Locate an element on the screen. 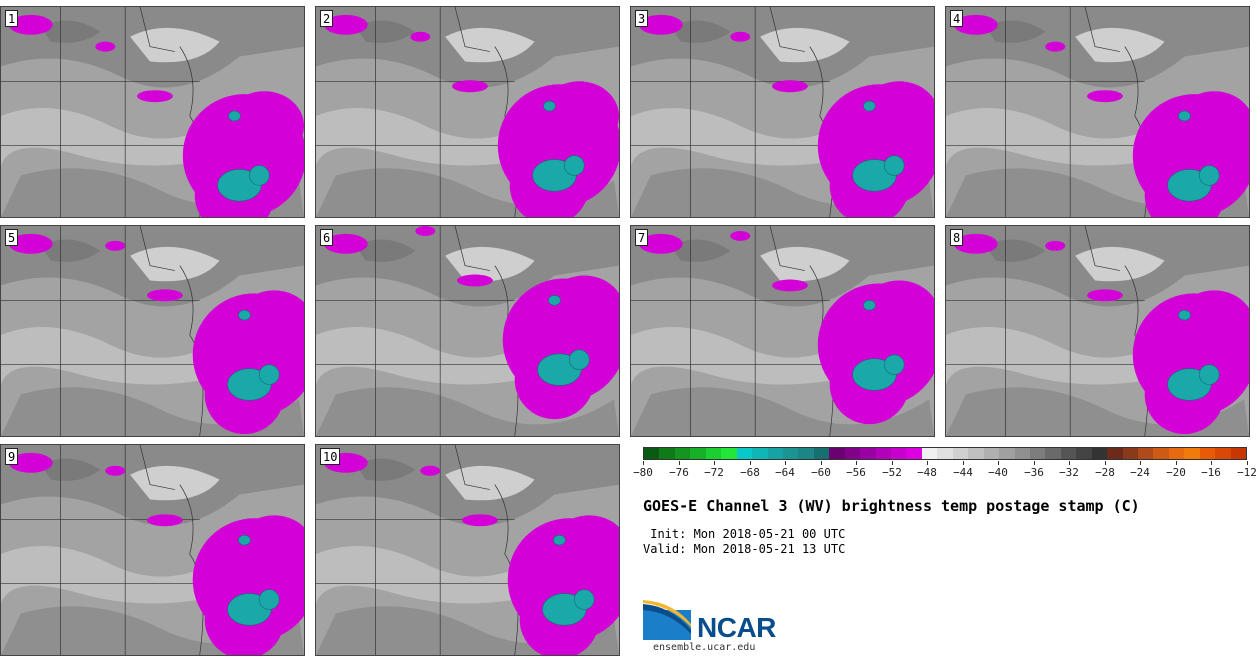 This screenshot has width=1260, height=657. colorbar-tick-label: −12 is located at coordinates (1247, 472).